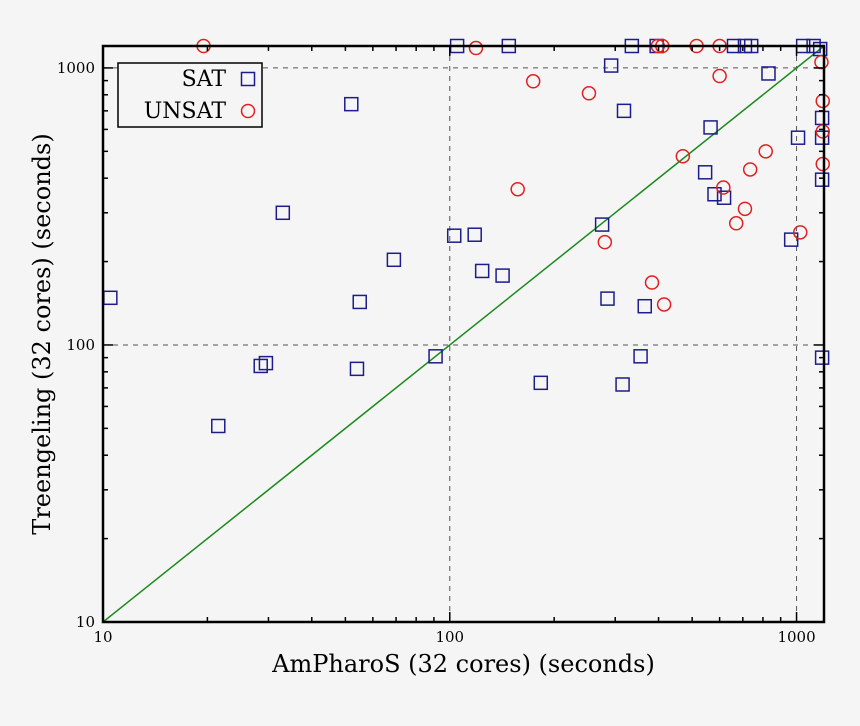  Describe the element at coordinates (185, 111) in the screenshot. I see `legend-label-unsat: UNSAT` at that location.